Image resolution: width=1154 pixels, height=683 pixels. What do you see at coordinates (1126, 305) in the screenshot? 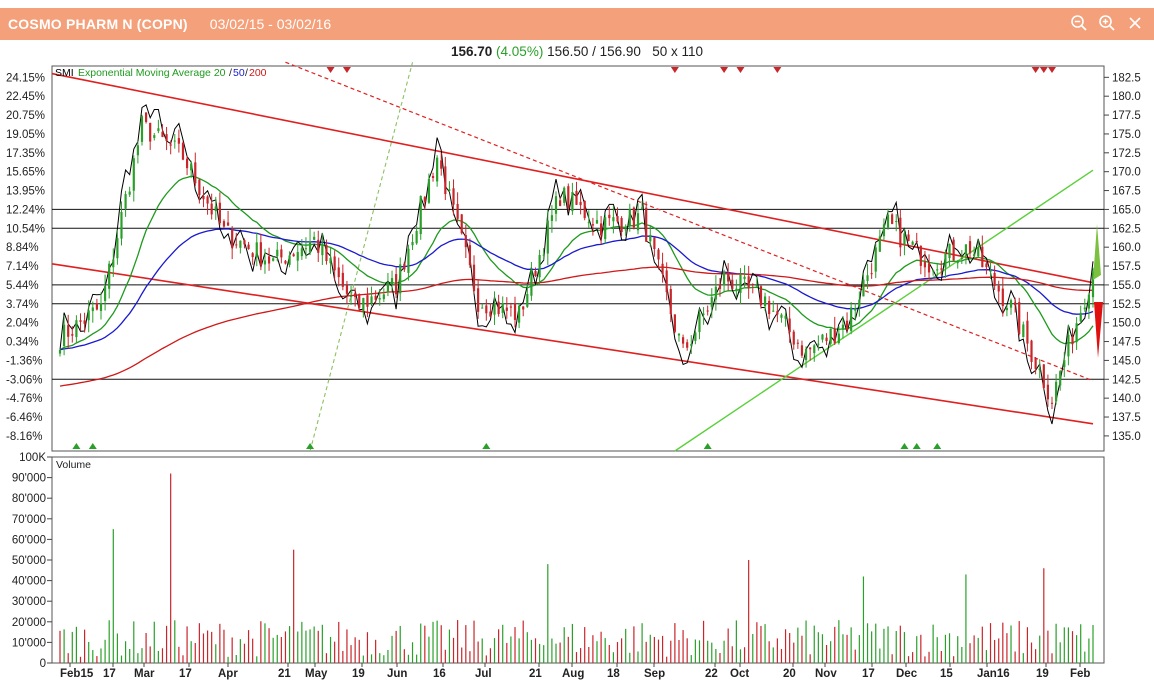
I see `right-tick-label: 152.5` at bounding box center [1126, 305].